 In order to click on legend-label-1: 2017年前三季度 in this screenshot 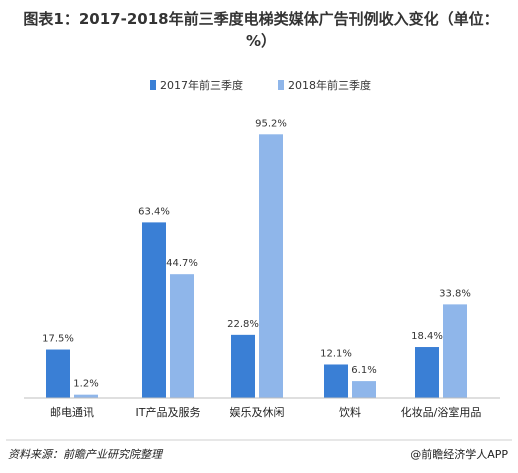, I will do `click(201, 85)`.